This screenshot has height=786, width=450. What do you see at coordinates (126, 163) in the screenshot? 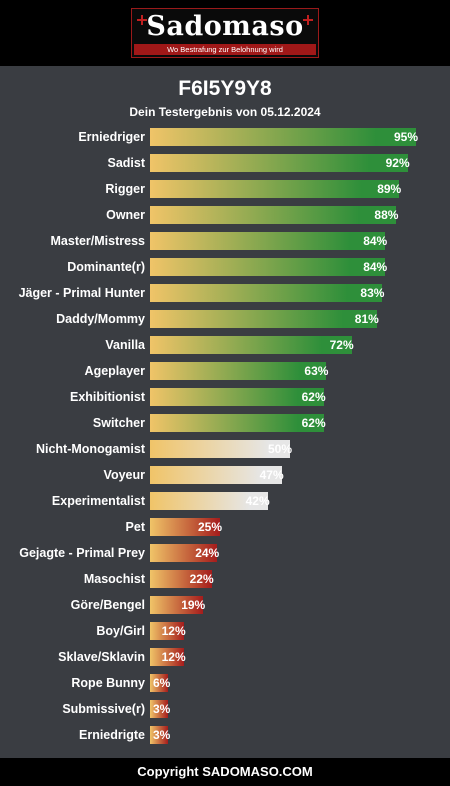
I see `bar-label: Sadist` at bounding box center [126, 163].